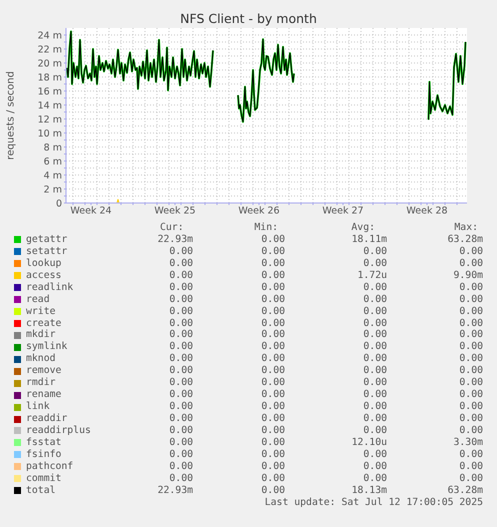 The height and width of the screenshot is (527, 497). I want to click on text: 3.30m, so click(467, 442).